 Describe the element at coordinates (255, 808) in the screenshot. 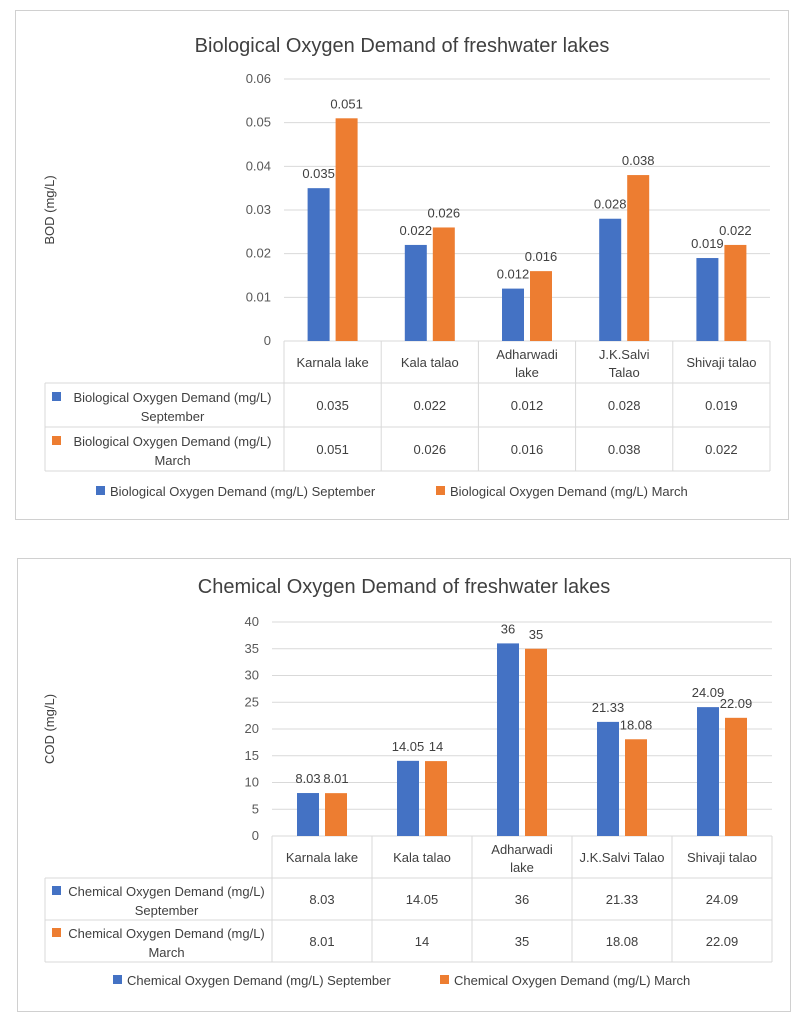

I see `y-tick-label: 5` at that location.